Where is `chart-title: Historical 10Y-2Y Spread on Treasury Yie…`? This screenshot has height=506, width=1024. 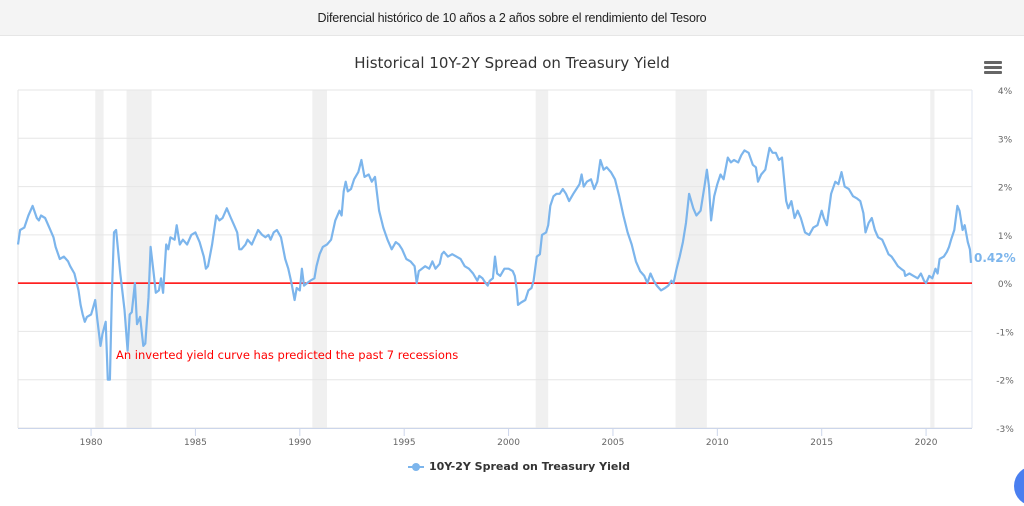
chart-title: Historical 10Y-2Y Spread on Treasury Yie… is located at coordinates (512, 63).